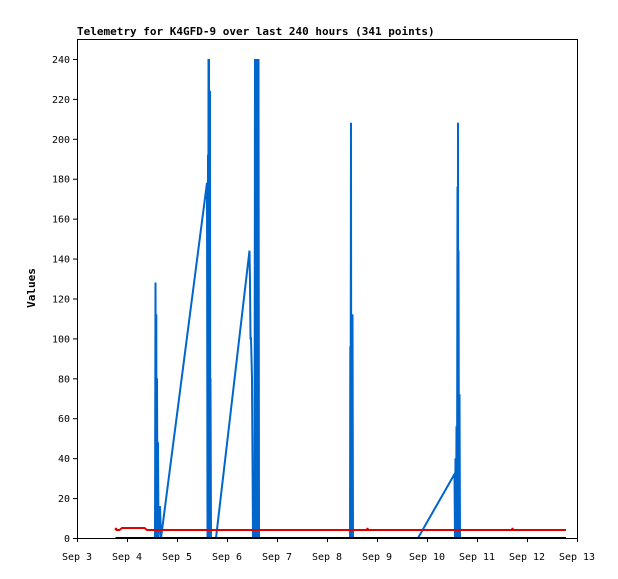 The image size is (618, 579). Describe the element at coordinates (327, 557) in the screenshot. I see `x-tick-label: Sep 8` at that location.